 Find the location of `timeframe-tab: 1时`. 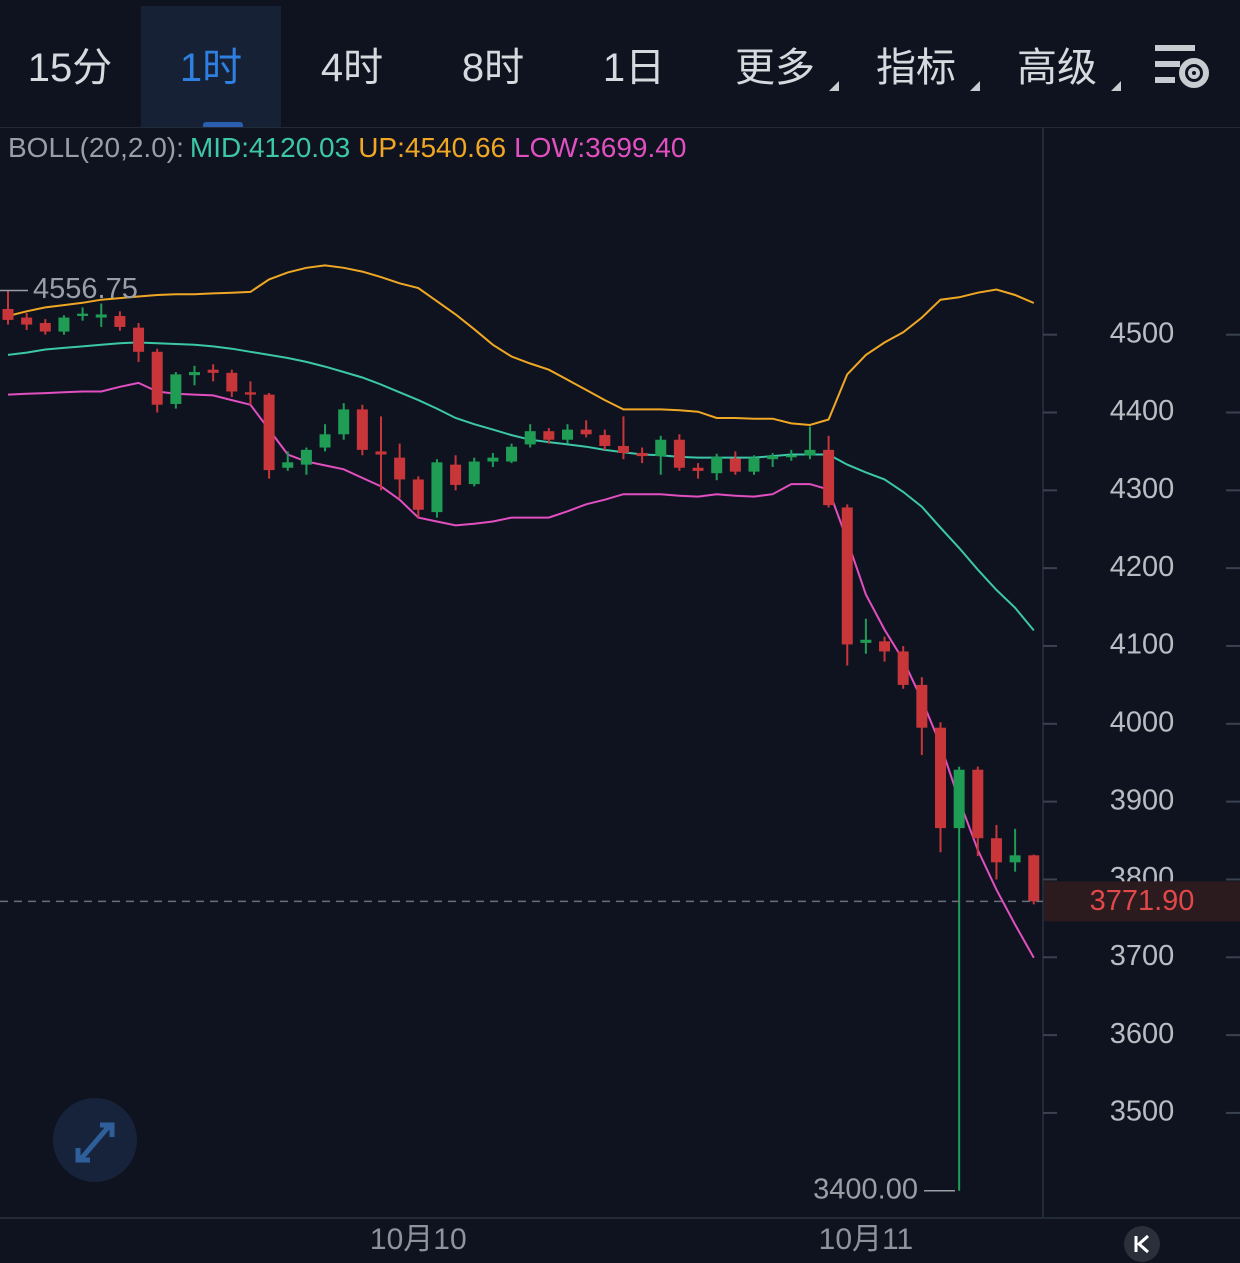

timeframe-tab: 1时 is located at coordinates (211, 66).